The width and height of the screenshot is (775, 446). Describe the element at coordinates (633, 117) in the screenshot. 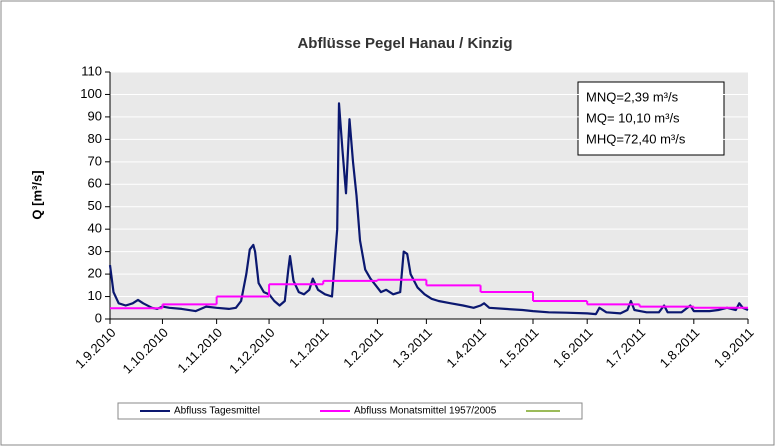

I see `annotation: MQ= 10,10 m³/s` at that location.